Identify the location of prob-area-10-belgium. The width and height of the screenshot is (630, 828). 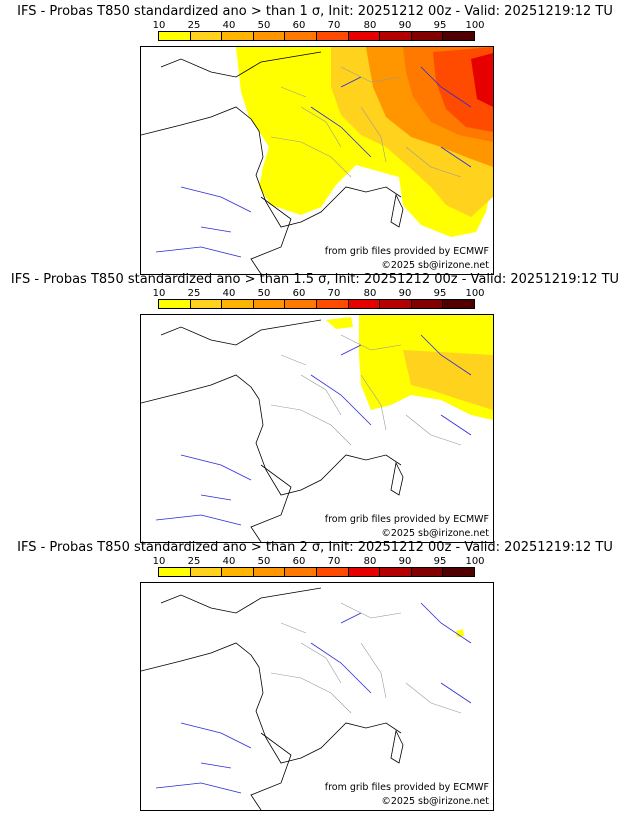
(339, 323).